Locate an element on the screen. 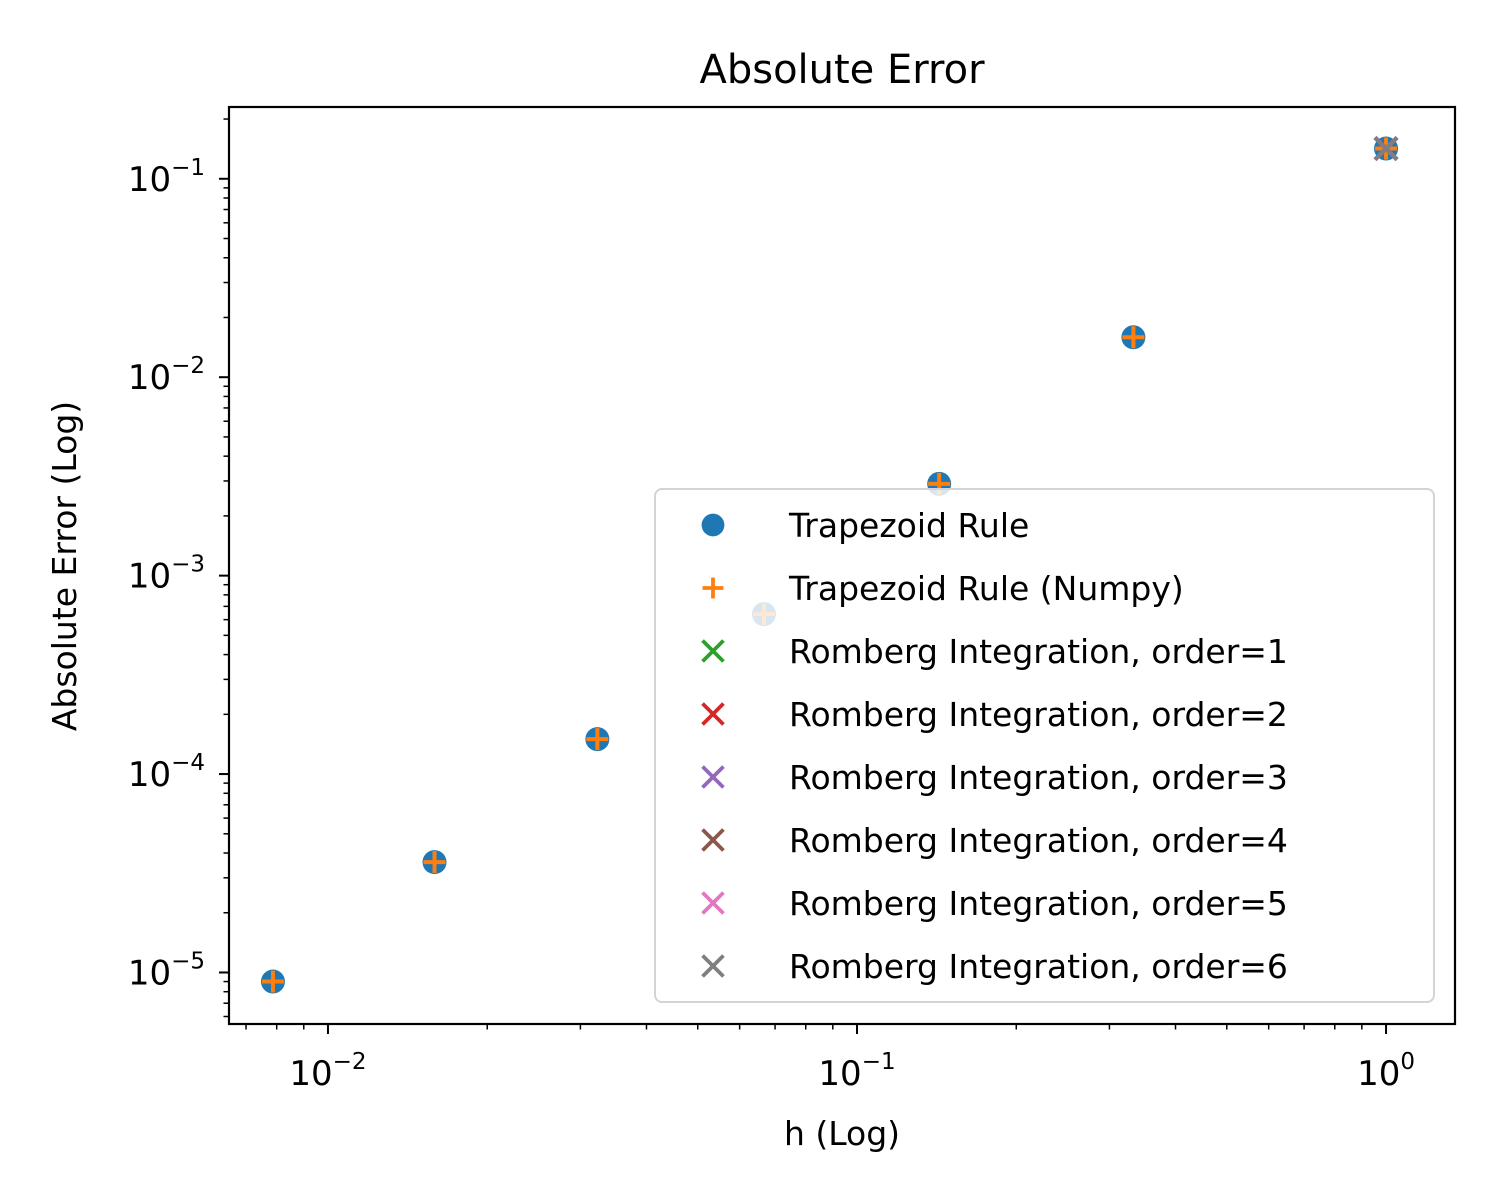 Image resolution: width=1500 pixels, height=1200 pixels. legend-label-5: Romberg Integration, order=3 is located at coordinates (1038, 777).